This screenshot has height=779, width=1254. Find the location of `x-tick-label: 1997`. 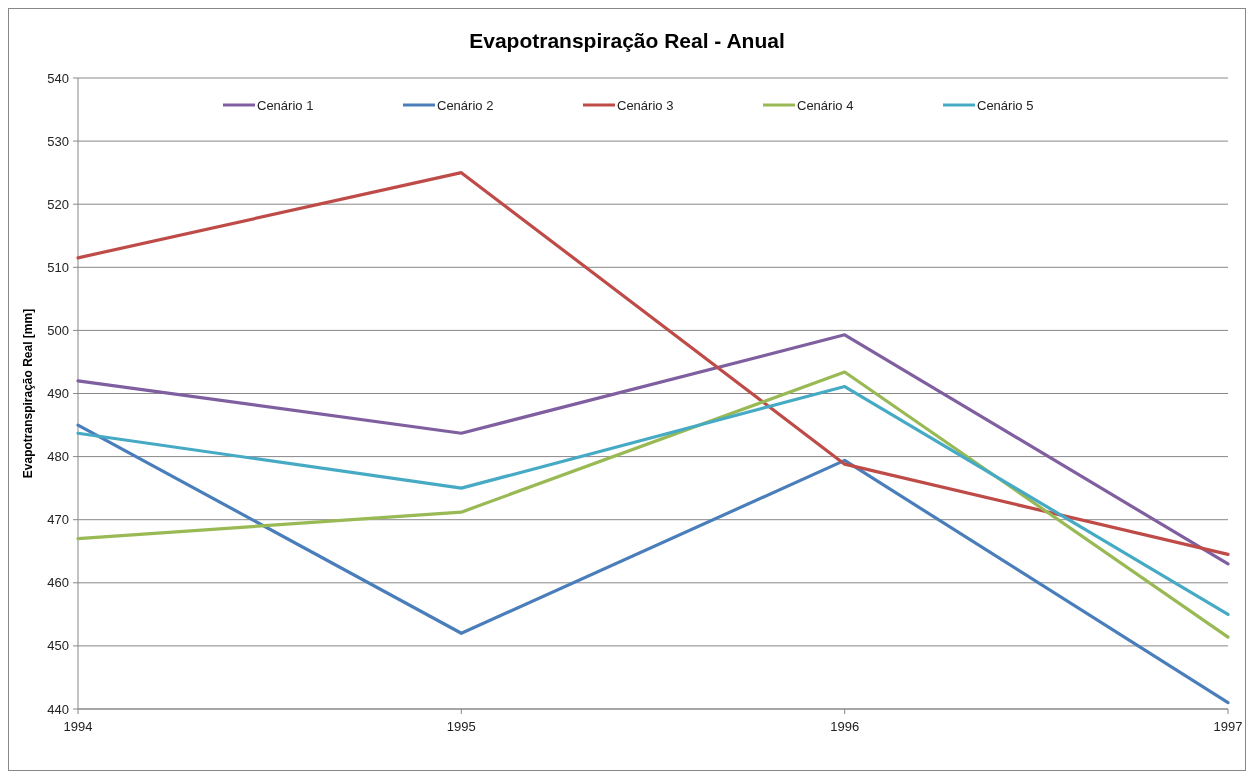

x-tick-label: 1997 is located at coordinates (1228, 726).